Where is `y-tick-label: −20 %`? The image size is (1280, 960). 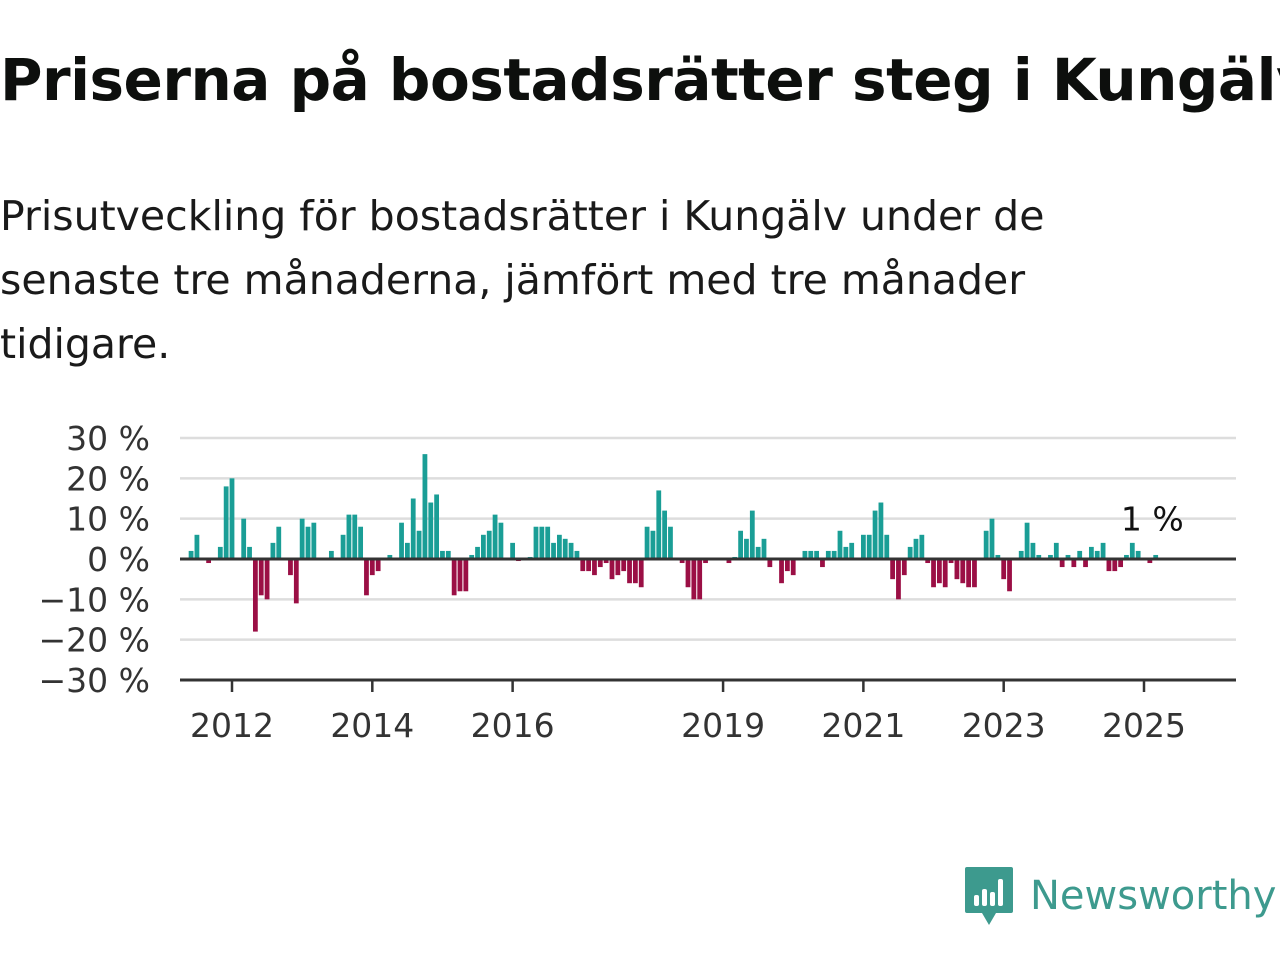
y-tick-label: −20 % is located at coordinates (95, 640).